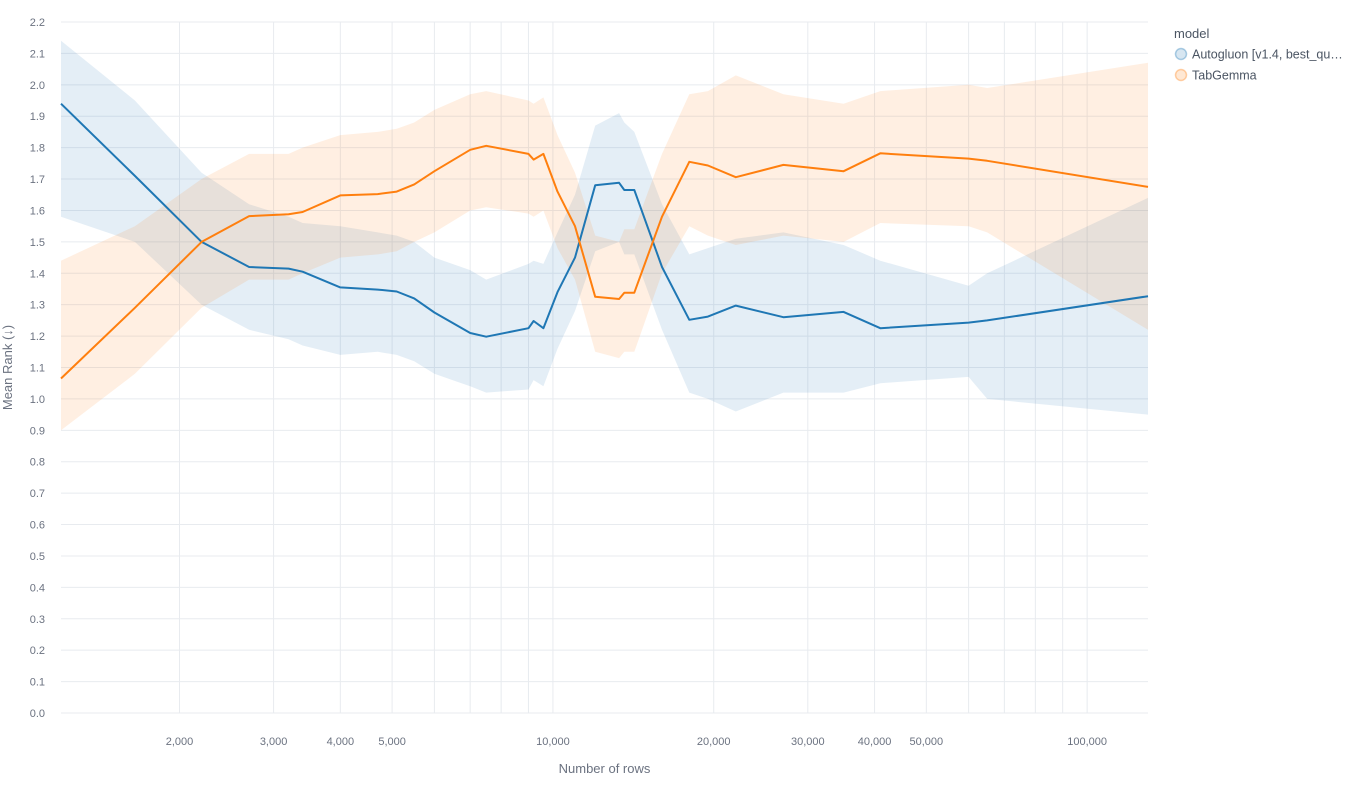 The height and width of the screenshot is (795, 1357). I want to click on y-tick-label: 0.6, so click(37, 526).